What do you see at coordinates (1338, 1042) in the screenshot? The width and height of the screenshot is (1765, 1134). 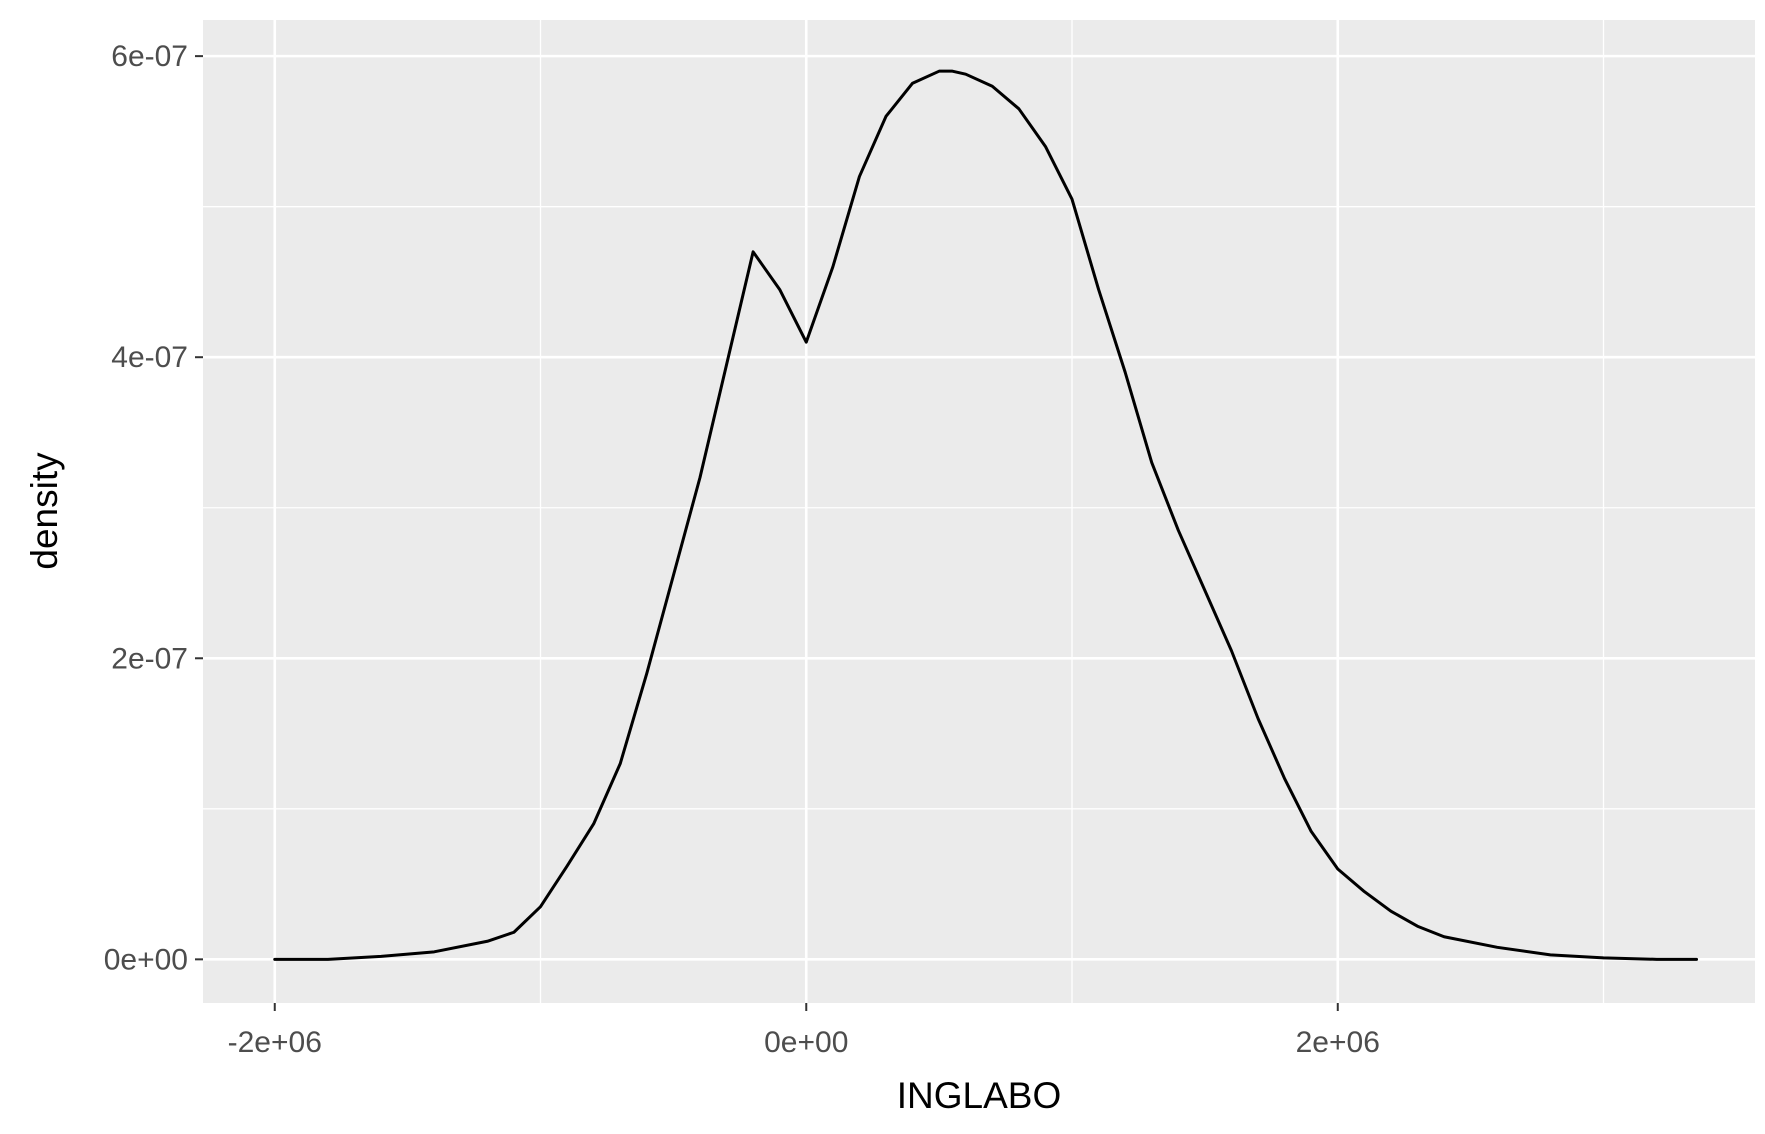 I see `x-tick-label: 2e+06` at bounding box center [1338, 1042].